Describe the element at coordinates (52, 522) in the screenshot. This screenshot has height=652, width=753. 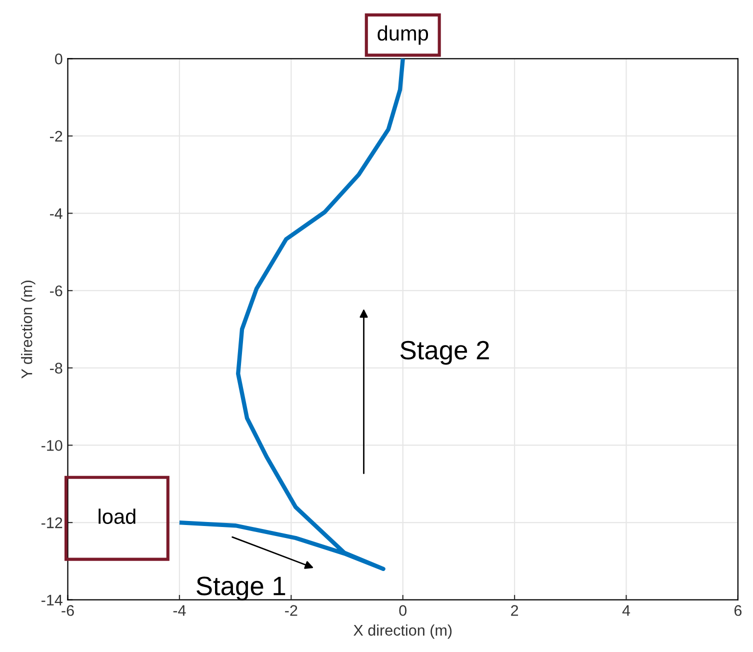
I see `y-tick-label: -12` at that location.